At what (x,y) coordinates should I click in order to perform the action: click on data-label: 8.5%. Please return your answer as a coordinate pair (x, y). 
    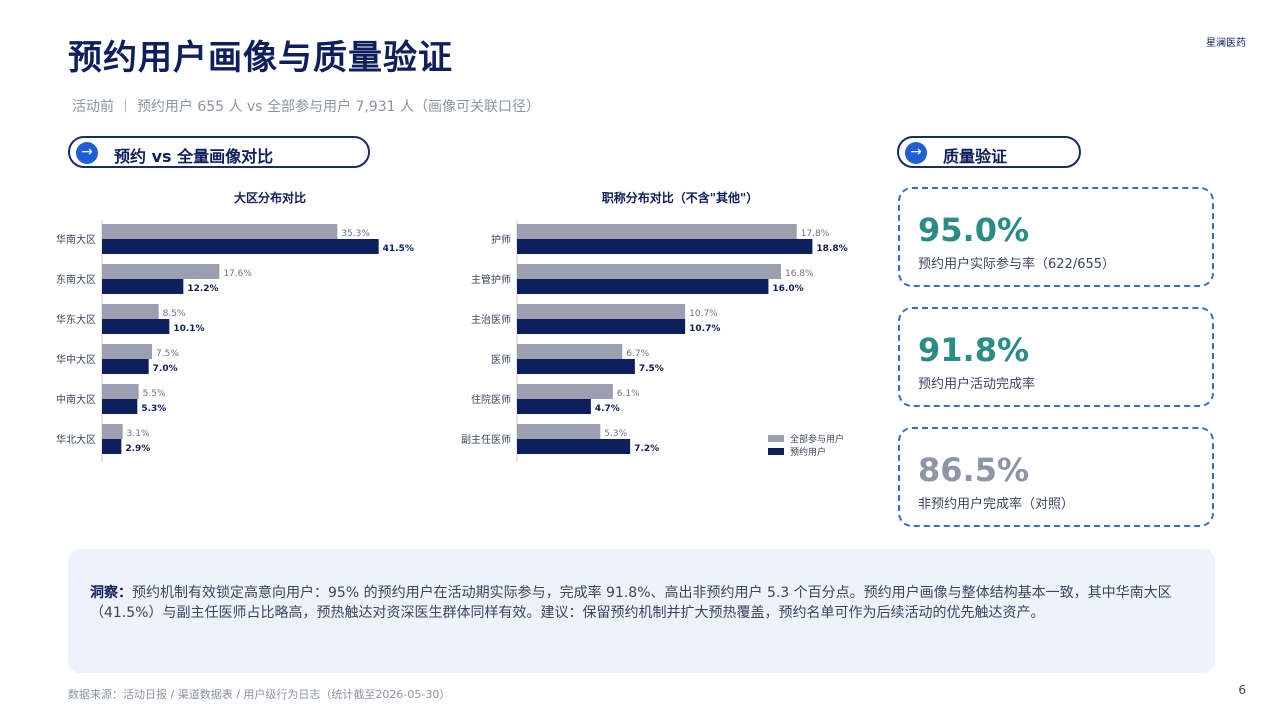
    Looking at the image, I should click on (174, 314).